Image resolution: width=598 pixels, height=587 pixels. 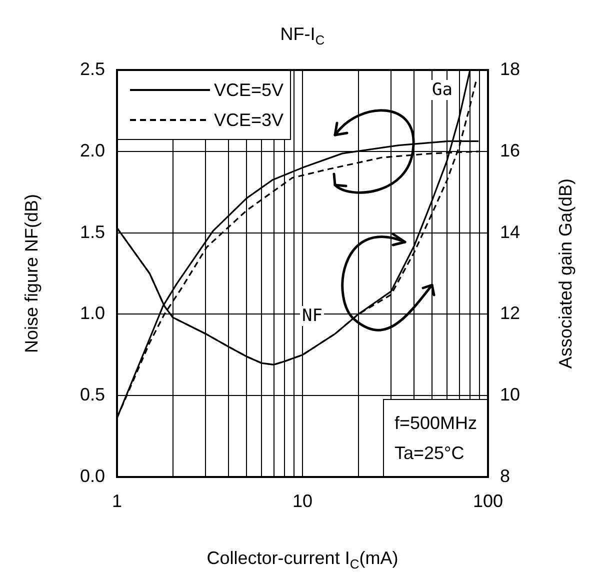 What do you see at coordinates (92, 232) in the screenshot?
I see `y-tick-label: 1.5` at bounding box center [92, 232].